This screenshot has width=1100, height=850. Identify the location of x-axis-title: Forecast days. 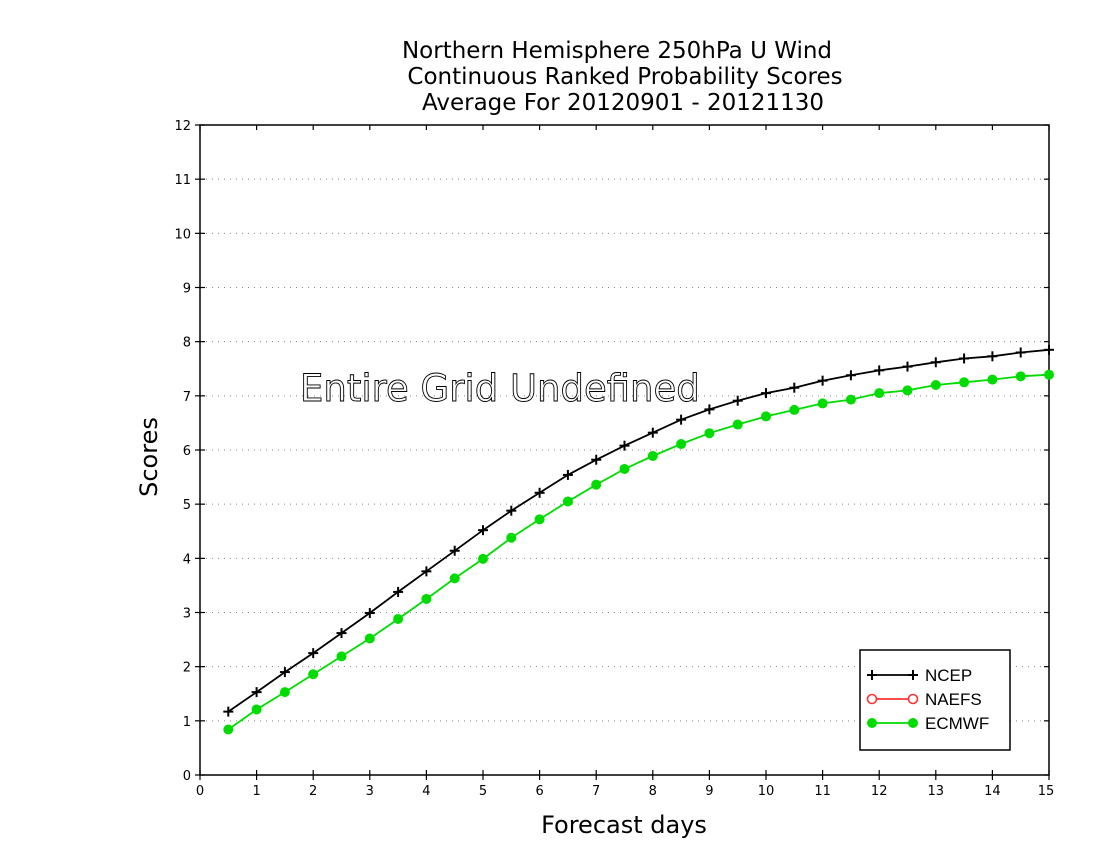
(624, 825).